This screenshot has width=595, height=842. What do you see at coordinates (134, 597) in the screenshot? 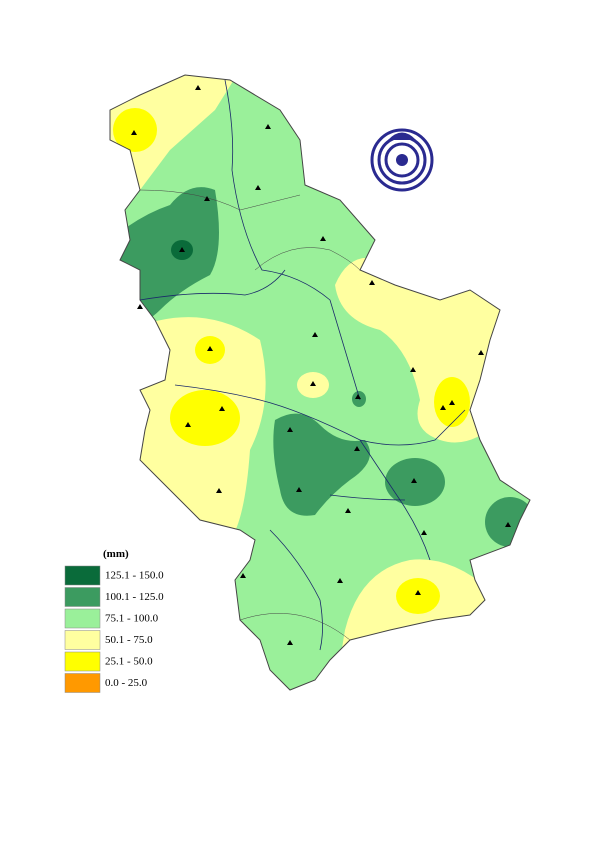
I see `legend-label: 100.1 - 125.0` at bounding box center [134, 597].